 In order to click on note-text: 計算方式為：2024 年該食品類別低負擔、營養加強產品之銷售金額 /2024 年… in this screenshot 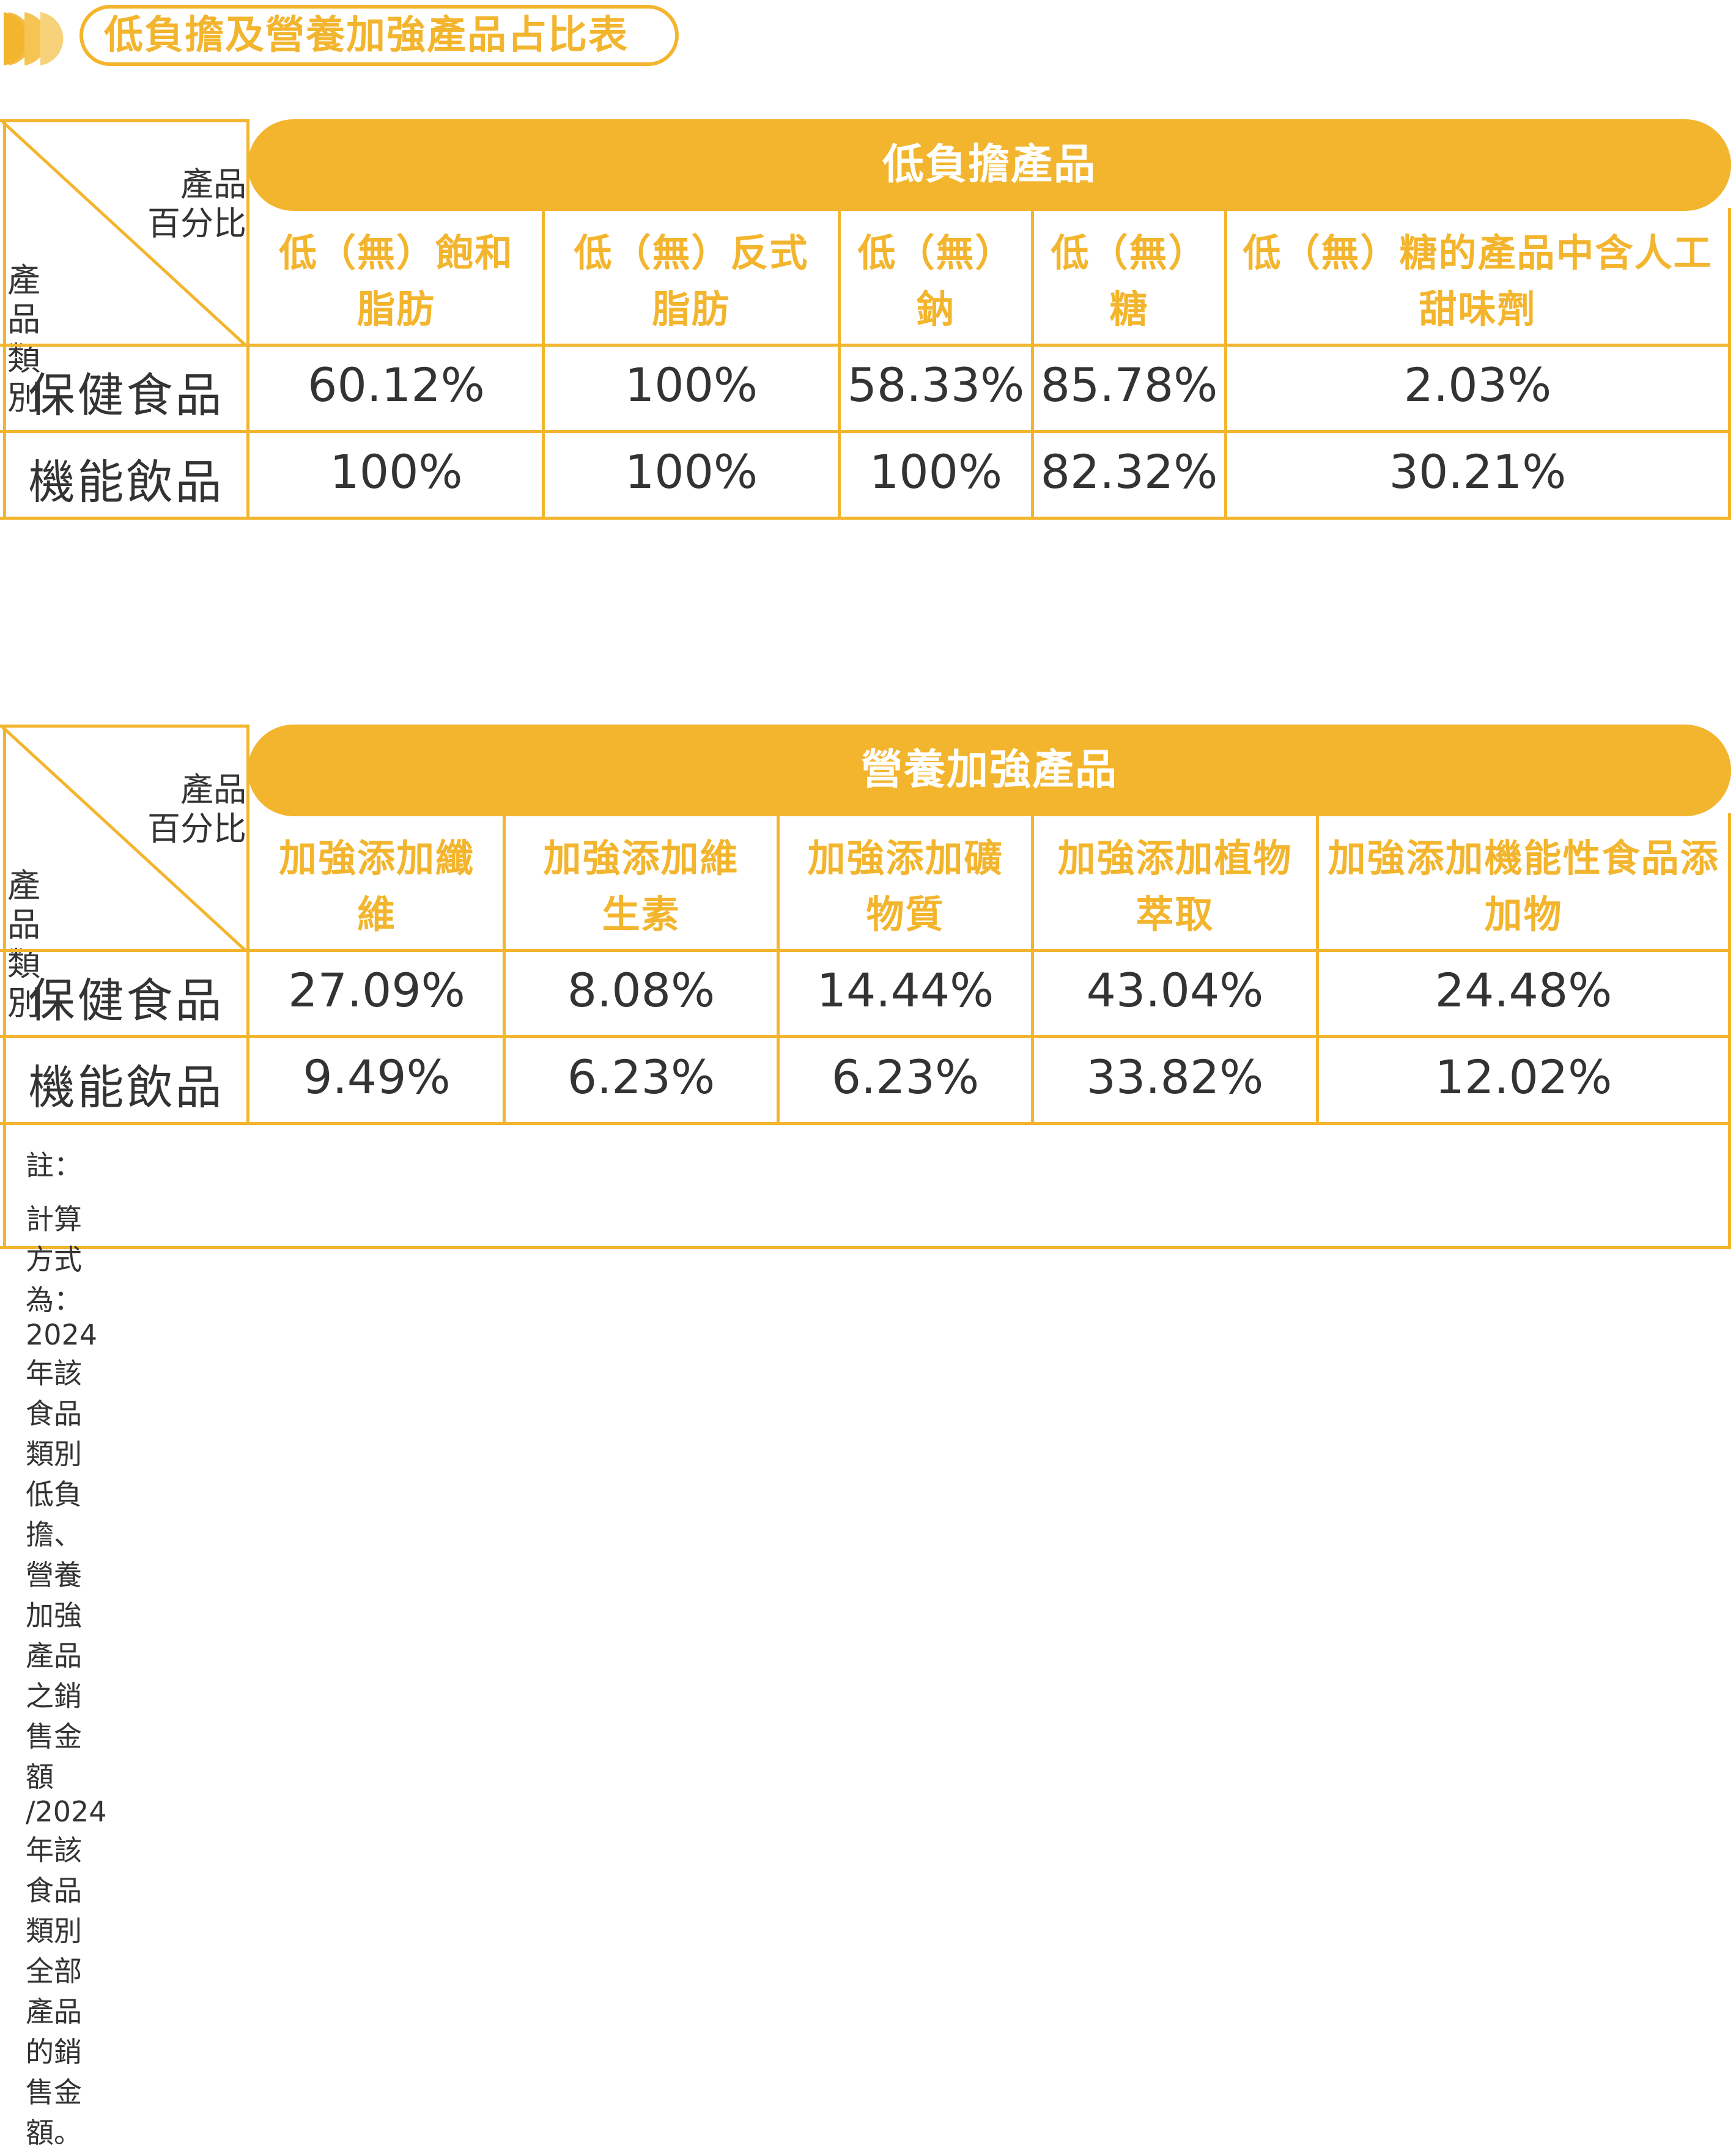, I will do `click(66, 1676)`.